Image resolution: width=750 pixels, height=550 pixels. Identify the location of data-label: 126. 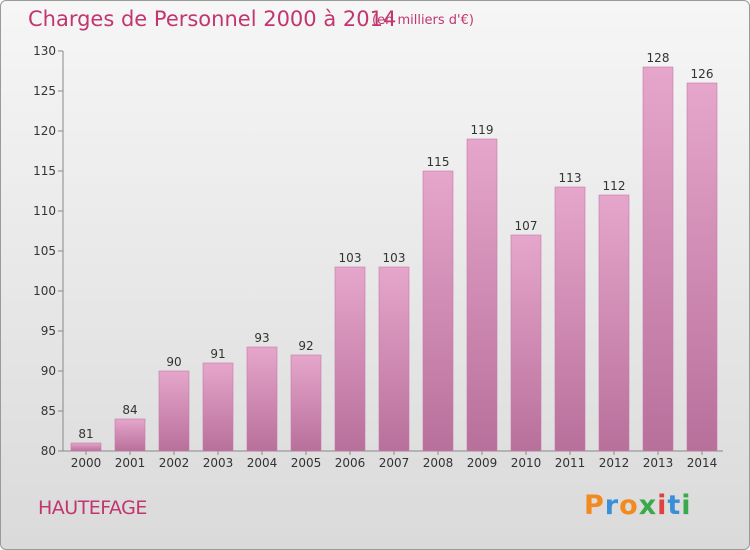
(702, 74).